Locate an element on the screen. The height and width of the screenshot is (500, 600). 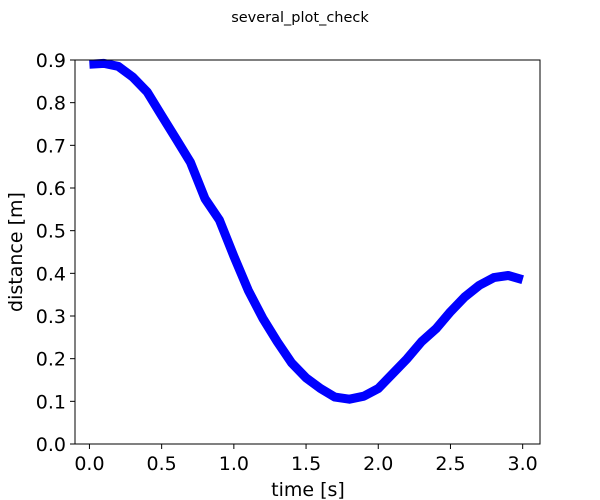
y-tick-label: 0.5 is located at coordinates (51, 232).